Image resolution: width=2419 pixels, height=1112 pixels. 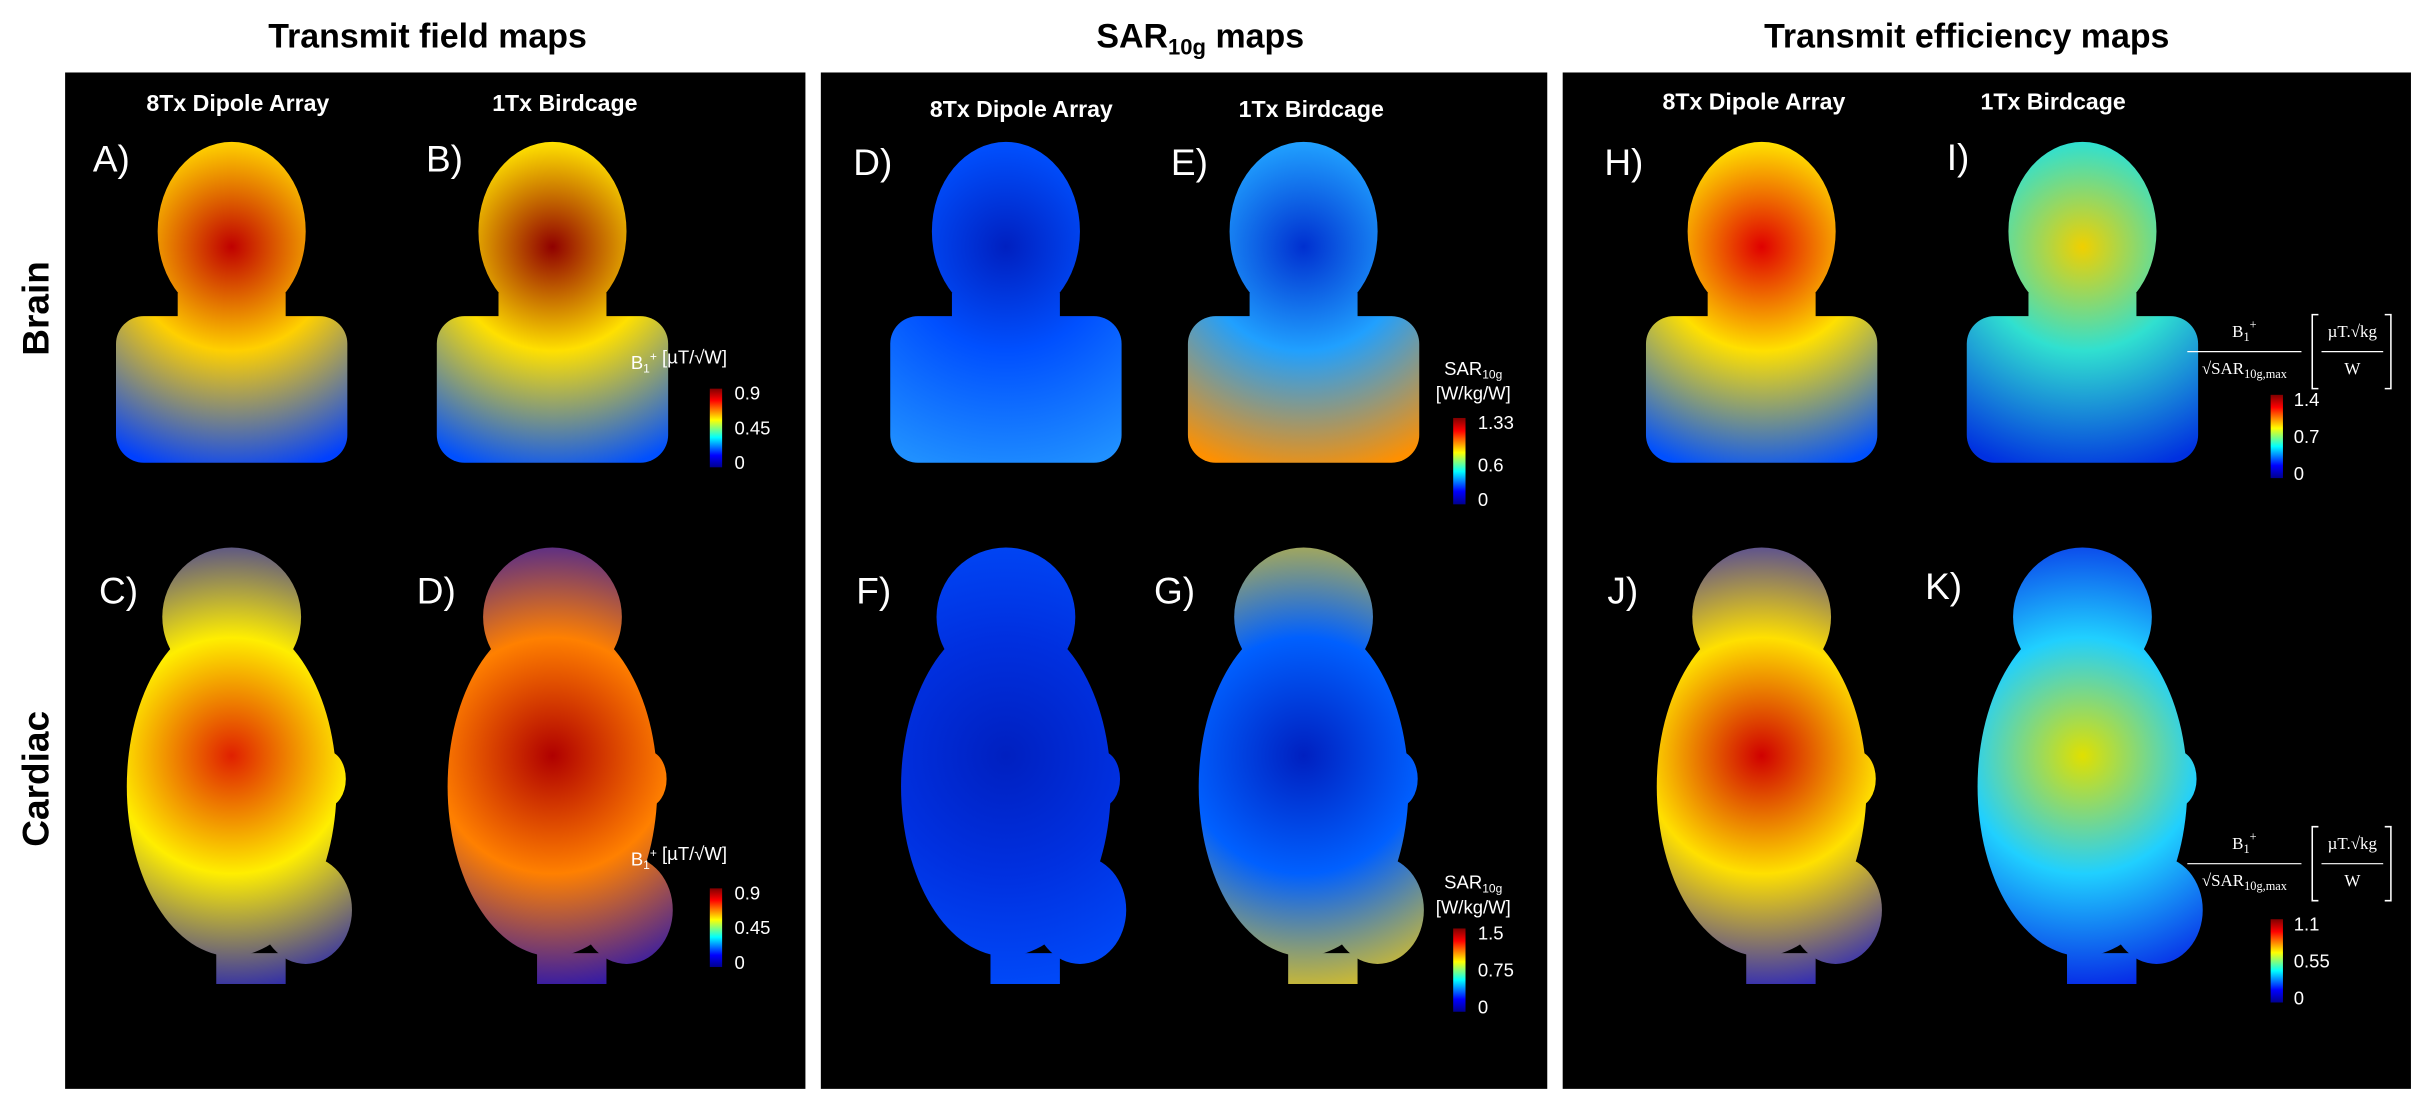 I want to click on text-main: Transmit field maps, so click(x=427, y=37).